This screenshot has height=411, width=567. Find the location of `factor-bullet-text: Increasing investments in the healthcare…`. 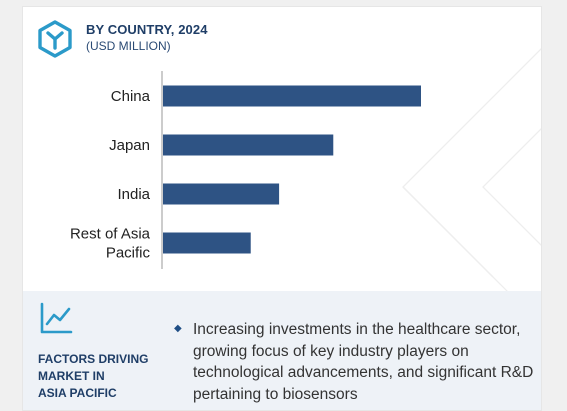

factor-bullet-text: Increasing investments in the healthcare… is located at coordinates (363, 362).